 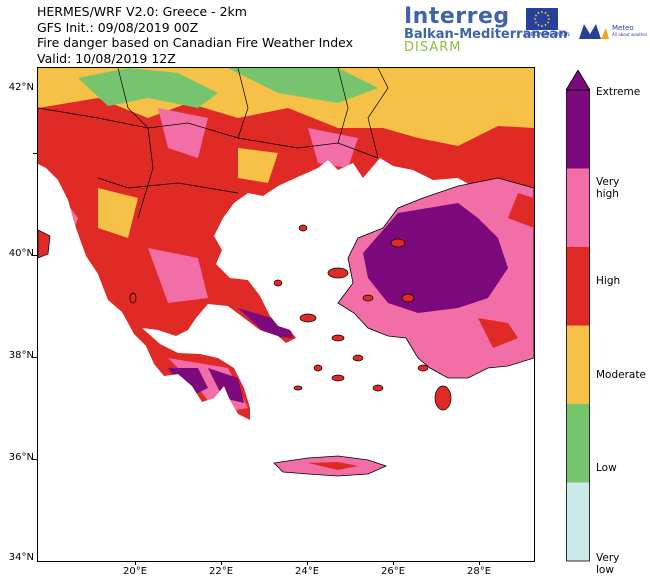 I want to click on interreg-program: Balkan-Mediterranean, so click(x=486, y=34).